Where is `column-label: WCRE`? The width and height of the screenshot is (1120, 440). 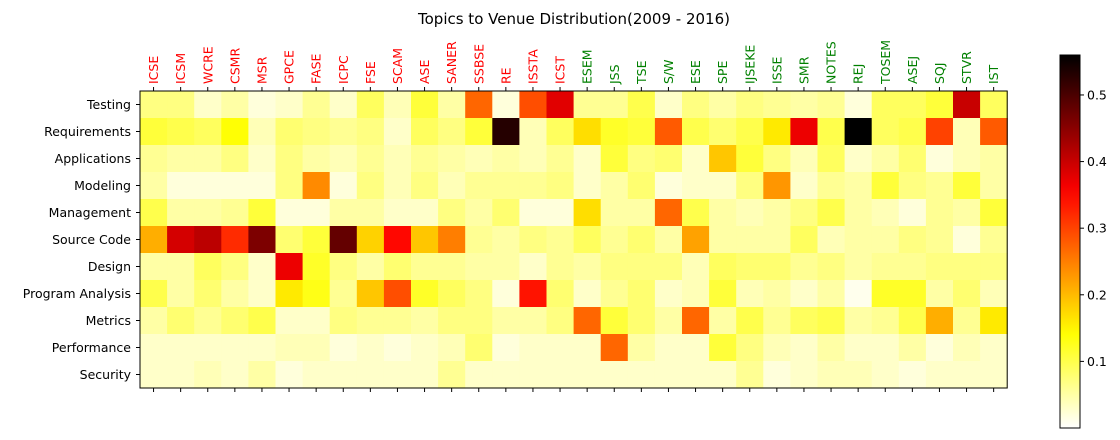 column-label: WCRE is located at coordinates (207, 65).